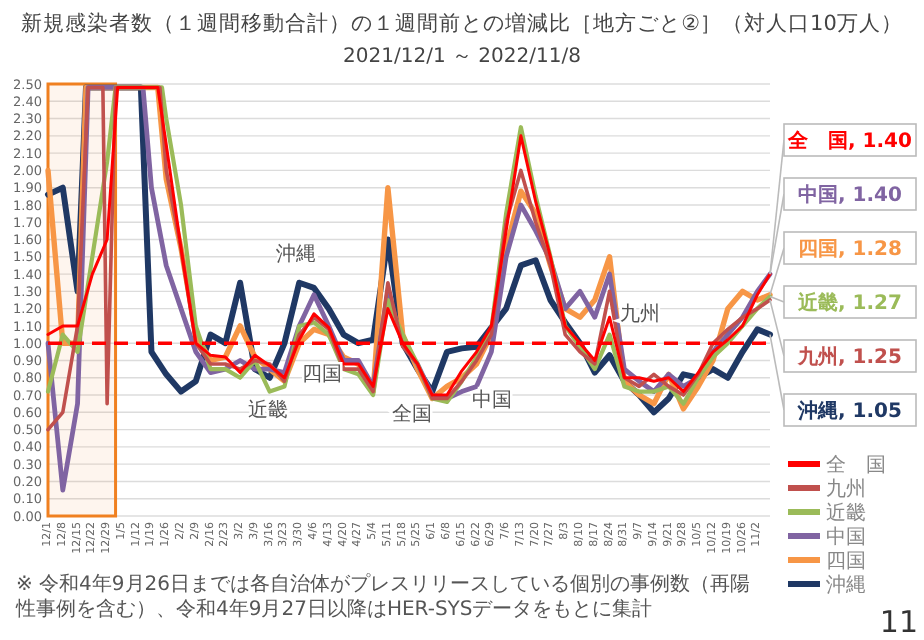  What do you see at coordinates (849, 411) in the screenshot?
I see `data-label: 沖縄, 1.05` at bounding box center [849, 411].